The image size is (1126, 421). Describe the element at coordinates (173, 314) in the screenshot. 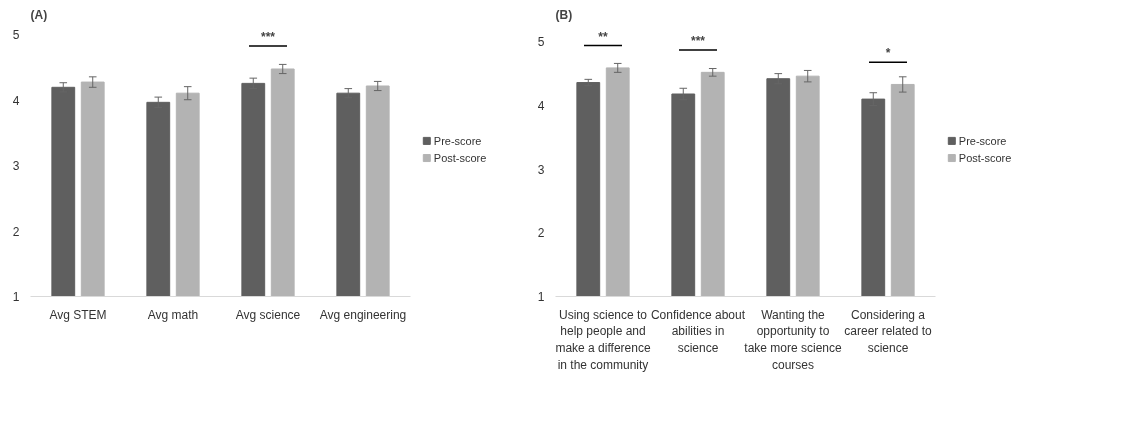

I see `x-tick-label: Avg math` at that location.